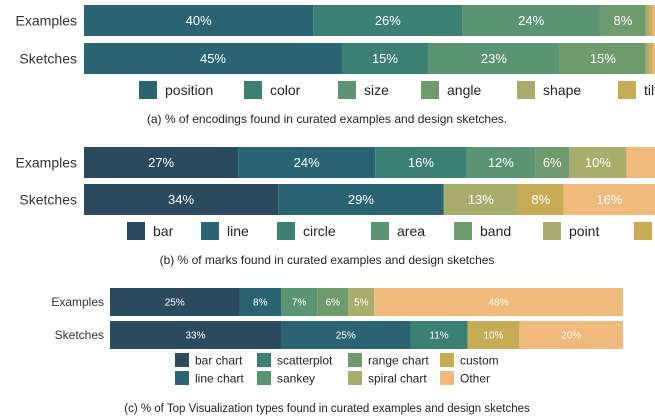 This screenshot has width=655, height=420. I want to click on legend-label-bar-chart: bar chart, so click(219, 360).